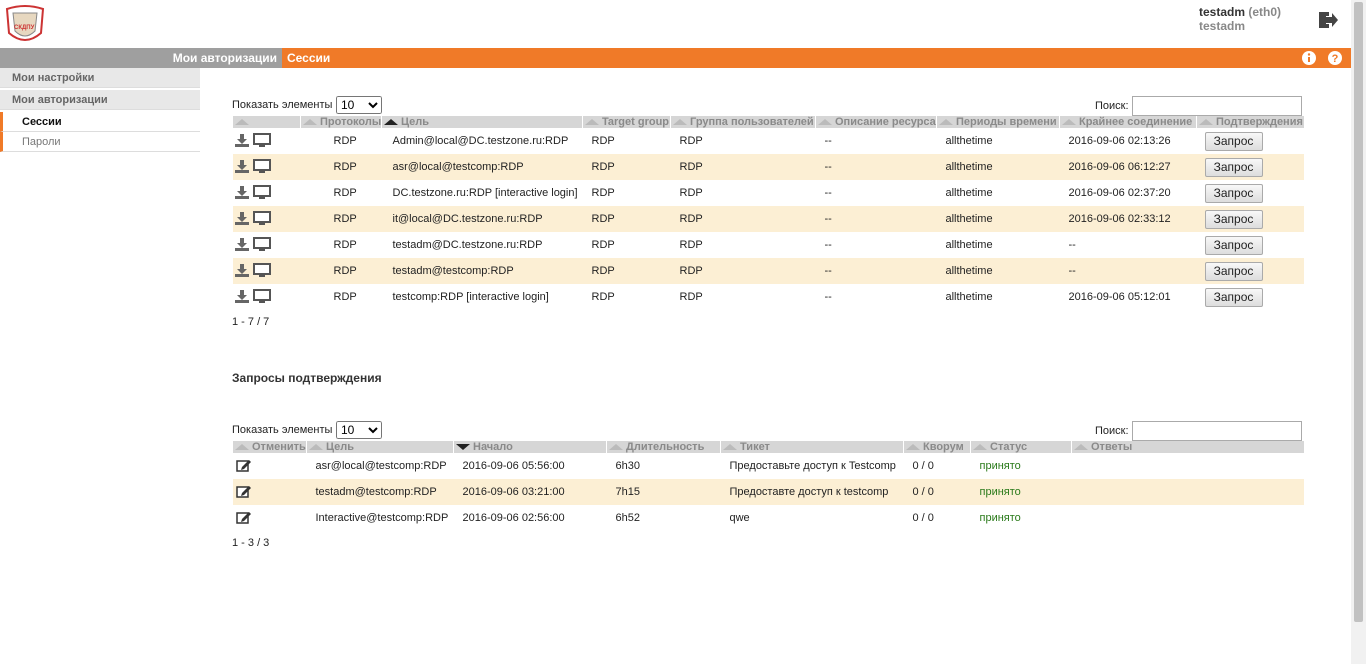 The width and height of the screenshot is (1366, 664). I want to click on nav-bar, so click(675, 58).